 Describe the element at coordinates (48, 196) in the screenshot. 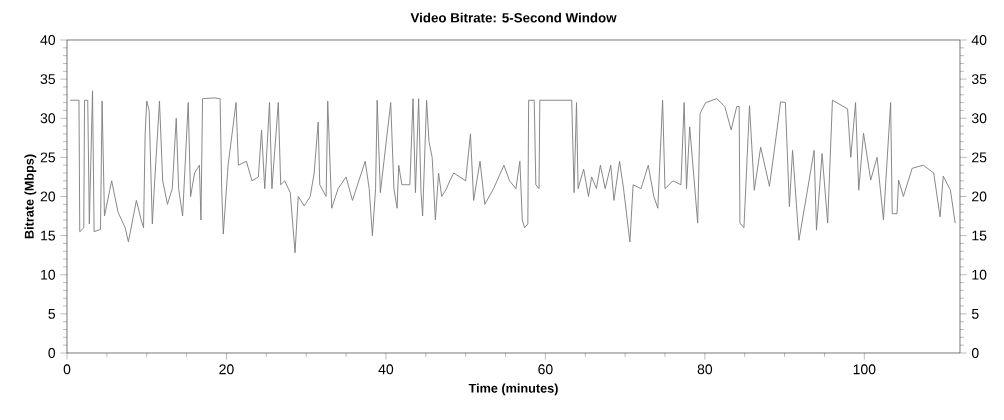

I see `y-tick-label: 20` at that location.